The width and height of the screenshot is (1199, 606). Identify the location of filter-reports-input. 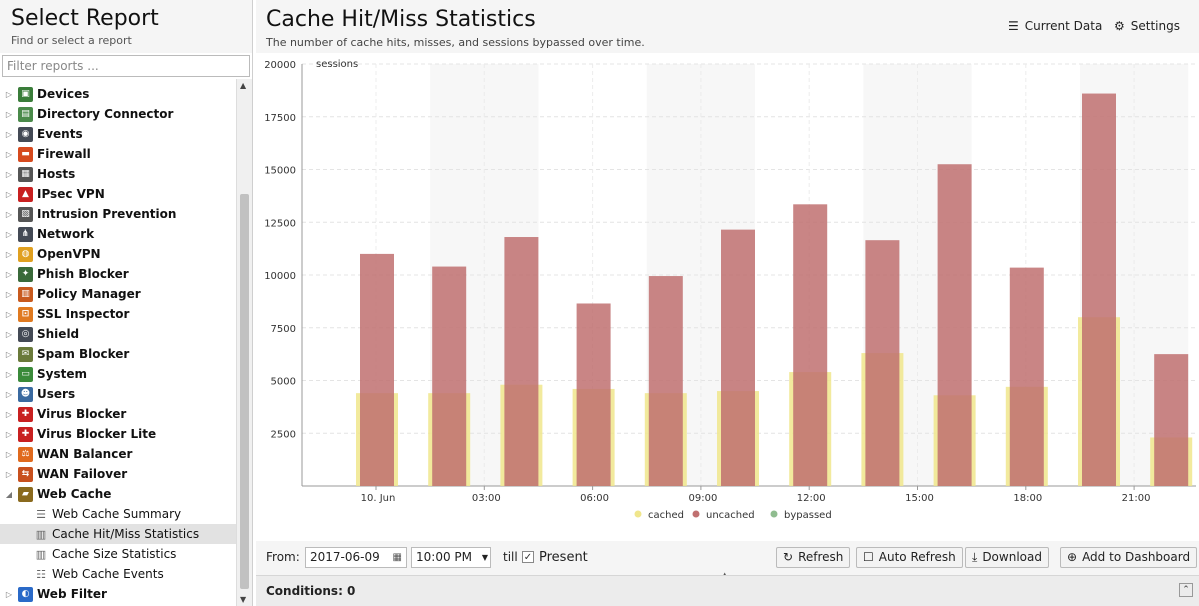
(126, 66).